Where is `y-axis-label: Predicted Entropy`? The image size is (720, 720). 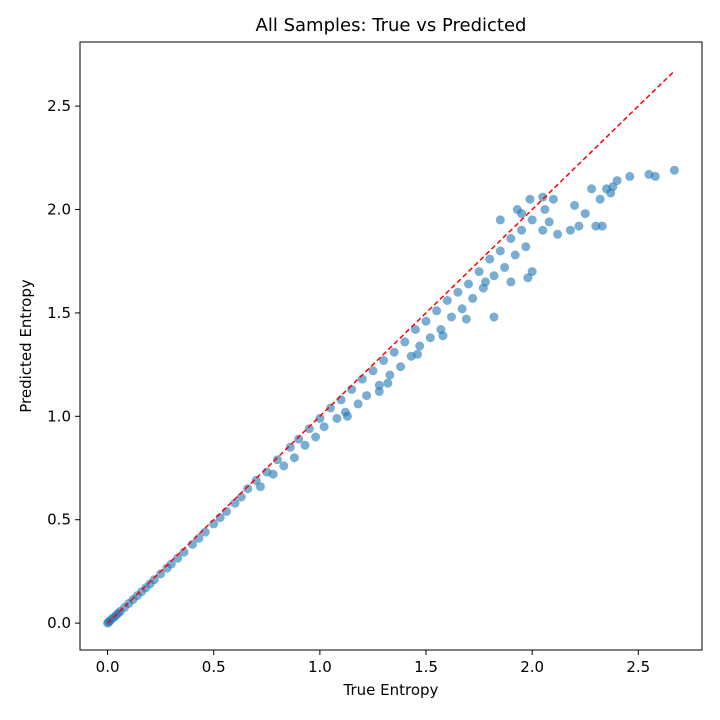 y-axis-label: Predicted Entropy is located at coordinates (26, 346).